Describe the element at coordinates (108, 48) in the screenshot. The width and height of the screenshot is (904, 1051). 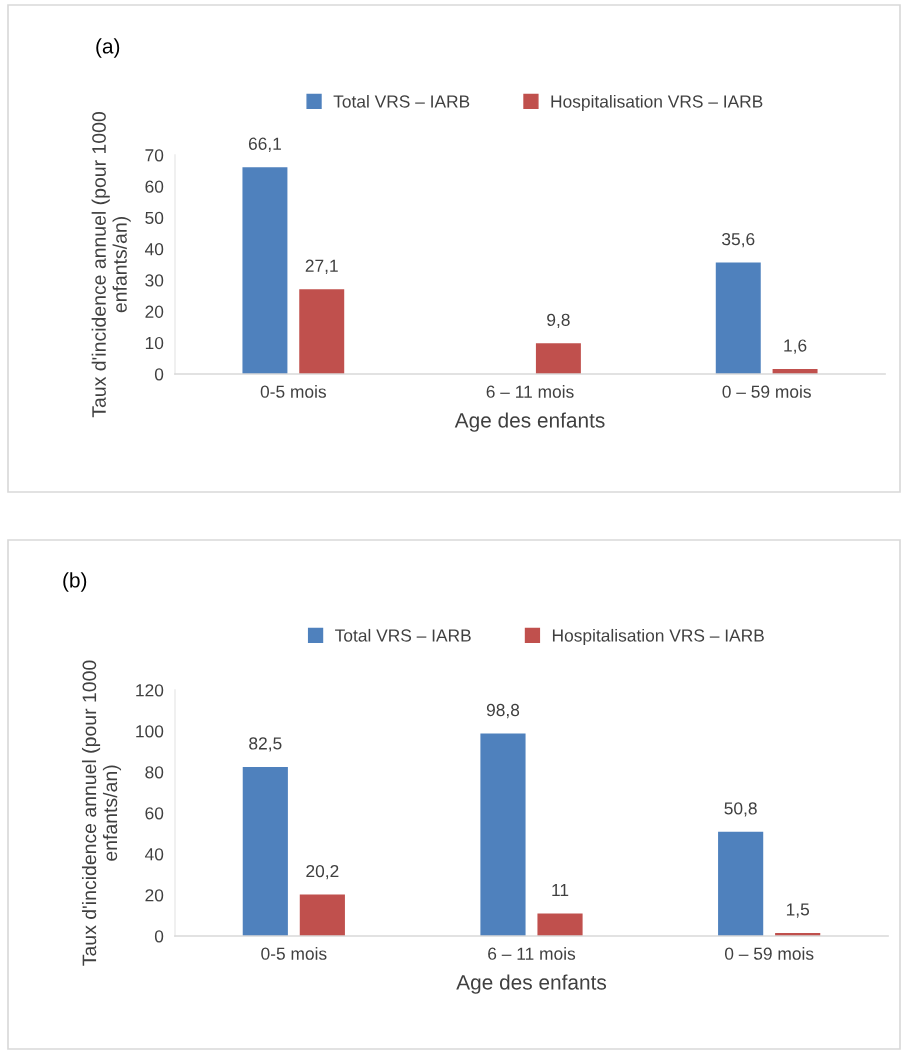
I see `chart-title: (a)` at that location.